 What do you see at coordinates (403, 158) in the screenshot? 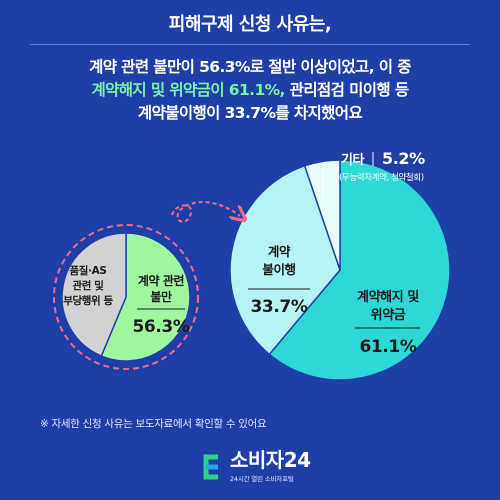
I see `value-other: 5.2%` at bounding box center [403, 158].